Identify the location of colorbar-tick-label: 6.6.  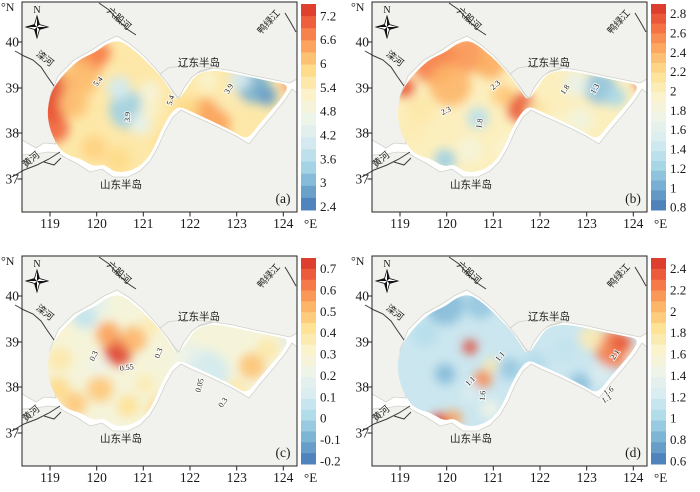
(328, 39).